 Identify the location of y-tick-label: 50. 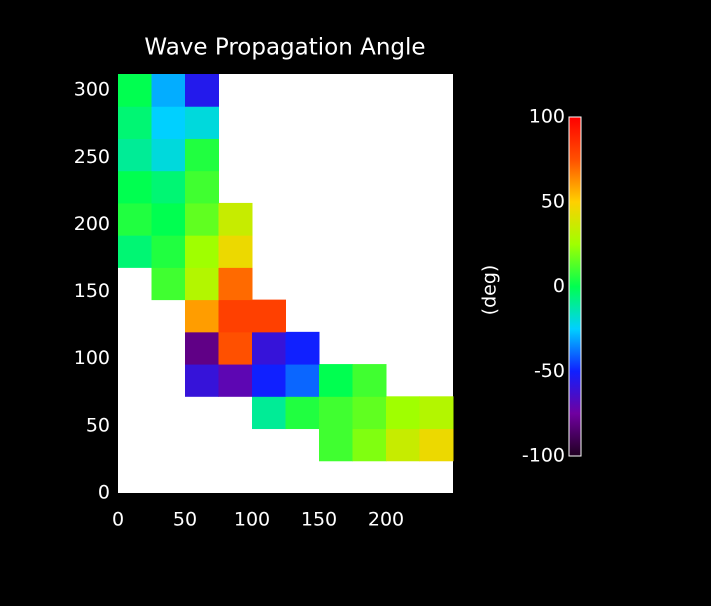
(98, 425).